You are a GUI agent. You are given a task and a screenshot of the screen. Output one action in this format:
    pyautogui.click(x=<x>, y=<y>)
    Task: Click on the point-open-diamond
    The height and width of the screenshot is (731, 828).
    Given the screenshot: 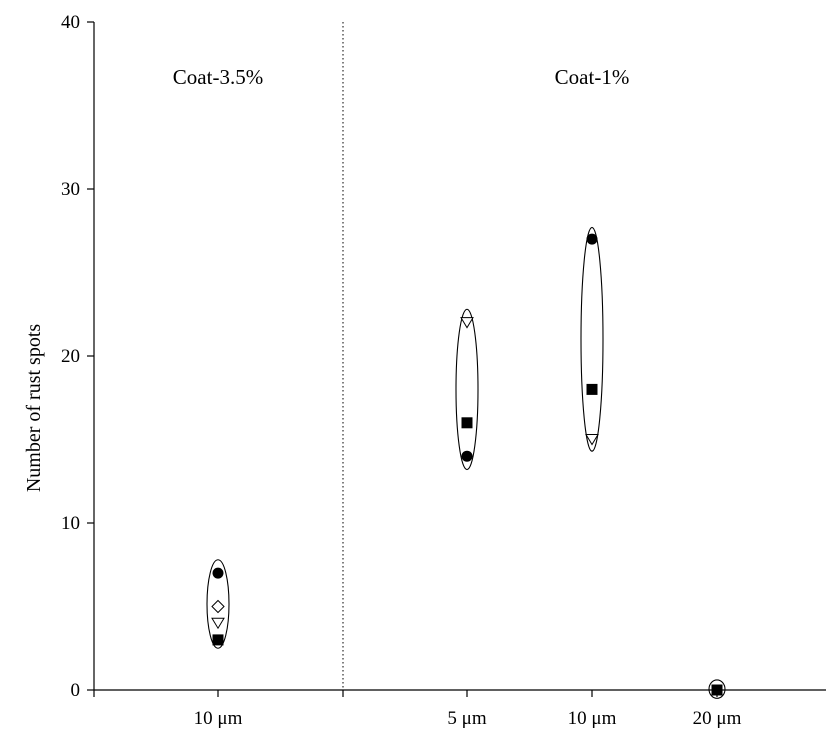 What is the action you would take?
    pyautogui.click(x=218, y=606)
    